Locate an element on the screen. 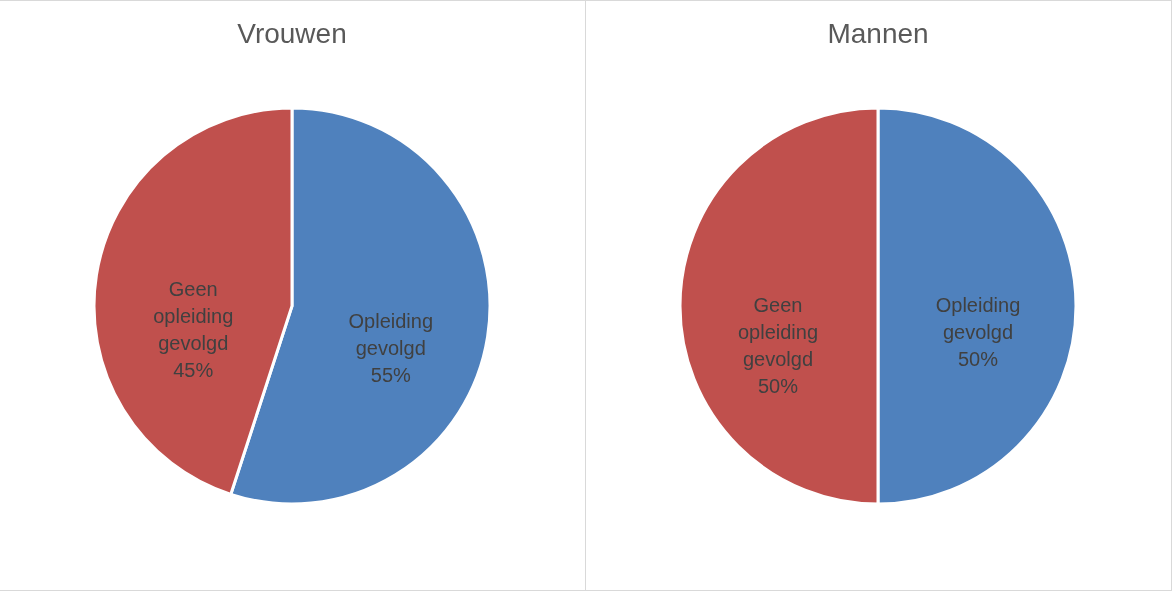 The width and height of the screenshot is (1174, 591). data-label: 55% is located at coordinates (390, 374).